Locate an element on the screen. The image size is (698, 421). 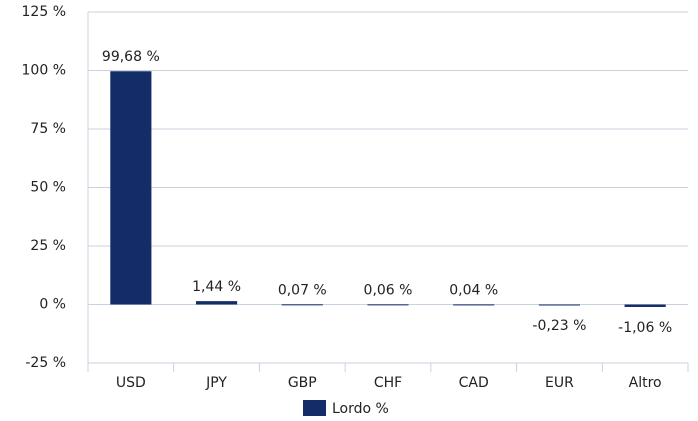
x-tick-label: GBP is located at coordinates (302, 383).